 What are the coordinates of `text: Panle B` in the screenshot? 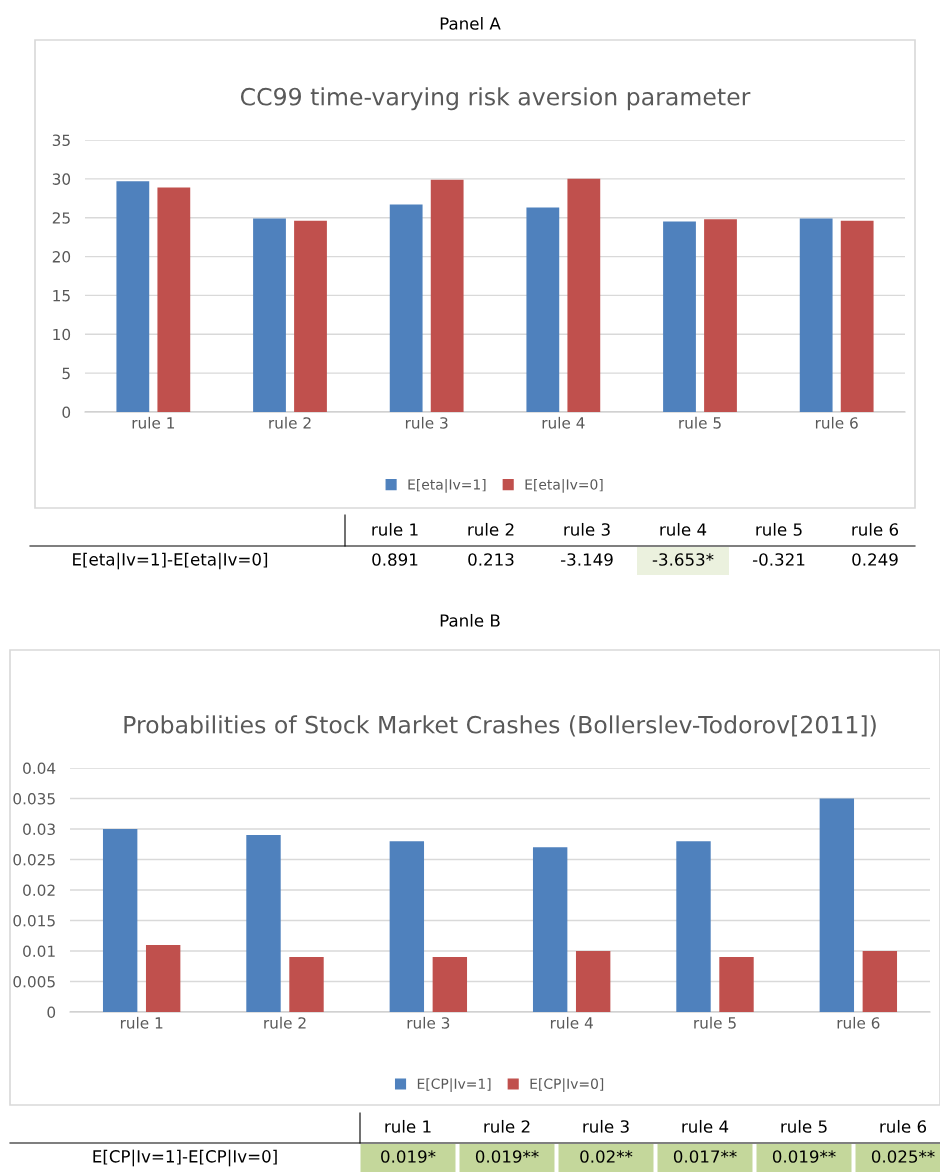 It's located at (470, 620).